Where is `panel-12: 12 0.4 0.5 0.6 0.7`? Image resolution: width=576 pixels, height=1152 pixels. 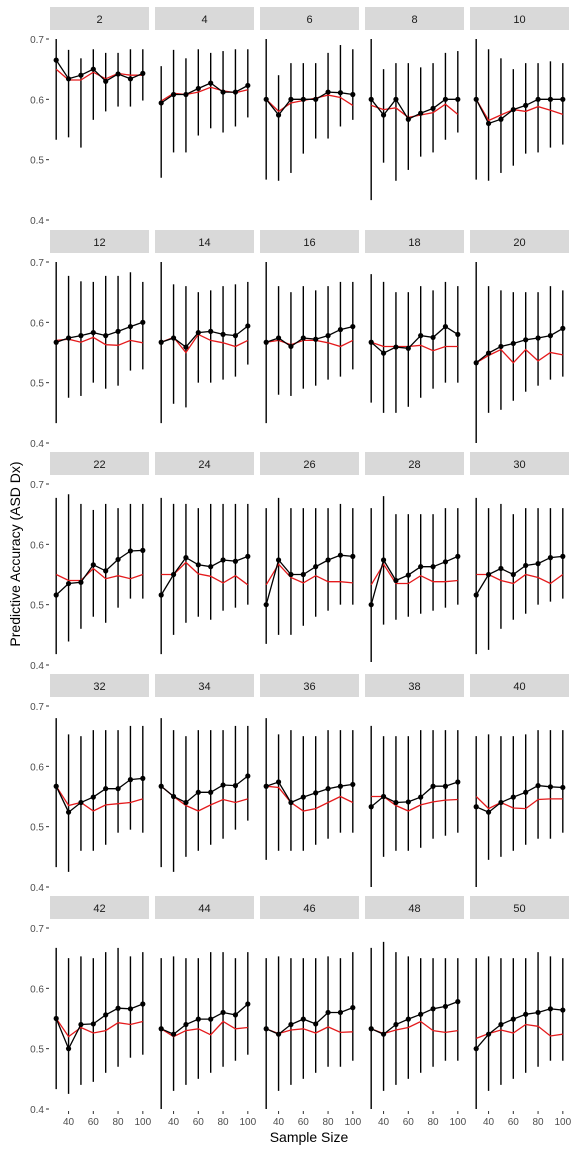 panel-12: 12 0.4 0.5 0.6 0.7 is located at coordinates (89, 340).